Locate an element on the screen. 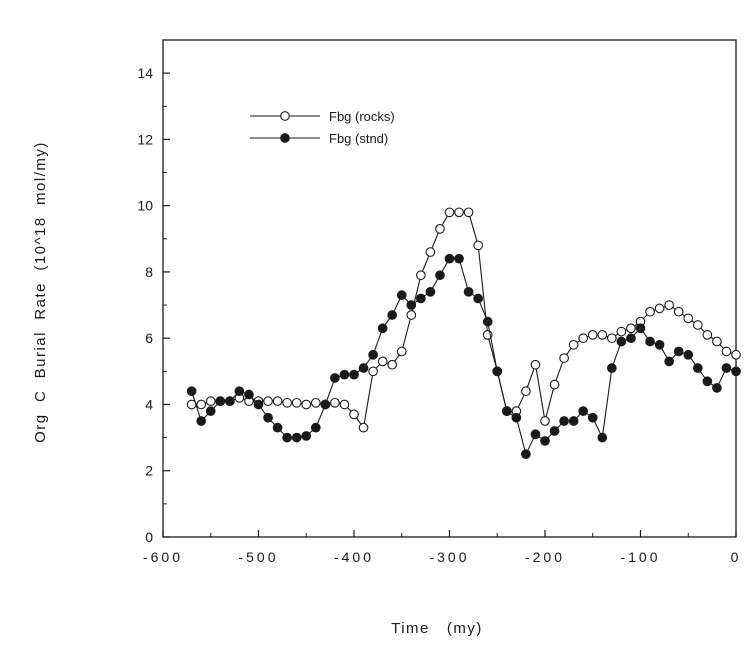 The width and height of the screenshot is (754, 650). y-tick-label: 10 is located at coordinates (145, 206).